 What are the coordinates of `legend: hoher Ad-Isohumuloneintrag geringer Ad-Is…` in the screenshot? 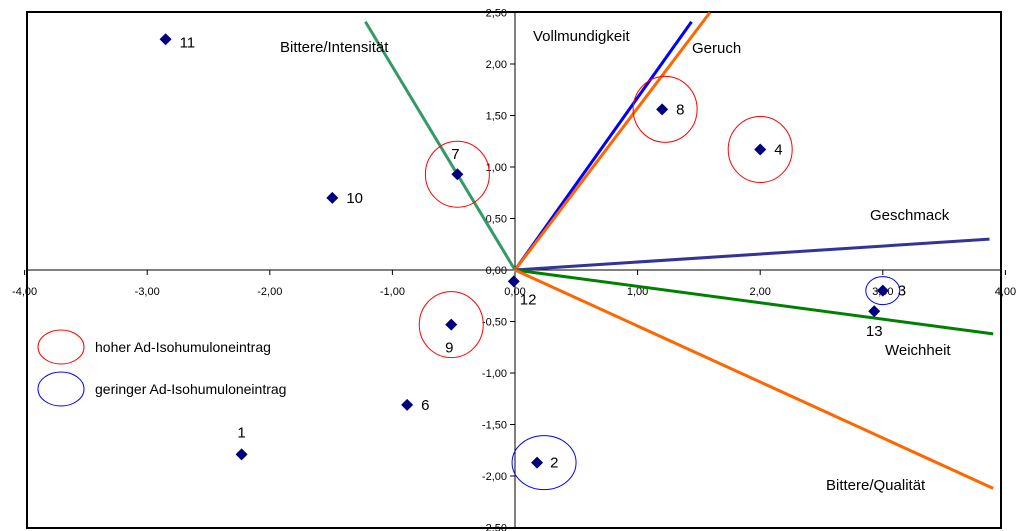 It's located at (161, 368).